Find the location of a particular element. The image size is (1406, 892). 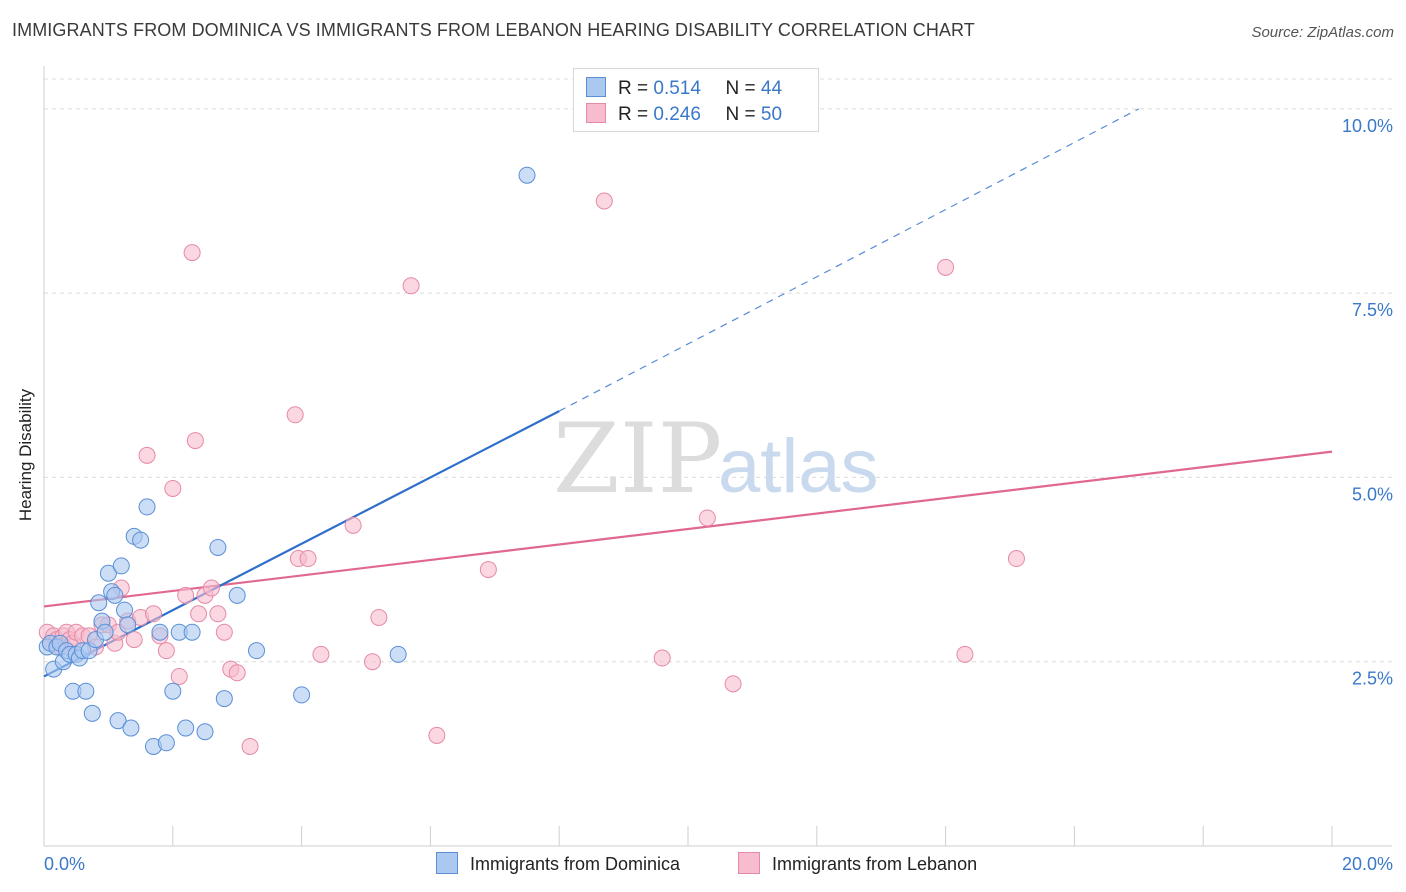

x-tick-label-max: 20.0% is located at coordinates (1367, 864).